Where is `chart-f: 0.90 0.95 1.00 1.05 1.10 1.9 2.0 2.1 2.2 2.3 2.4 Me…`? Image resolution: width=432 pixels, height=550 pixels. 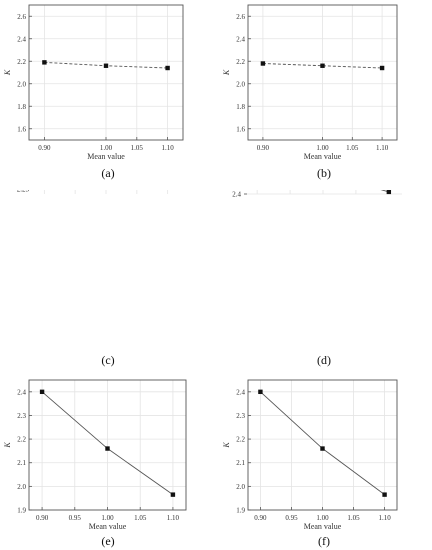 chart-f: 0.90 0.95 1.00 1.05 1.10 1.9 2.0 2.1 2.2 2.3 2.4 Me… is located at coordinates (310, 455).